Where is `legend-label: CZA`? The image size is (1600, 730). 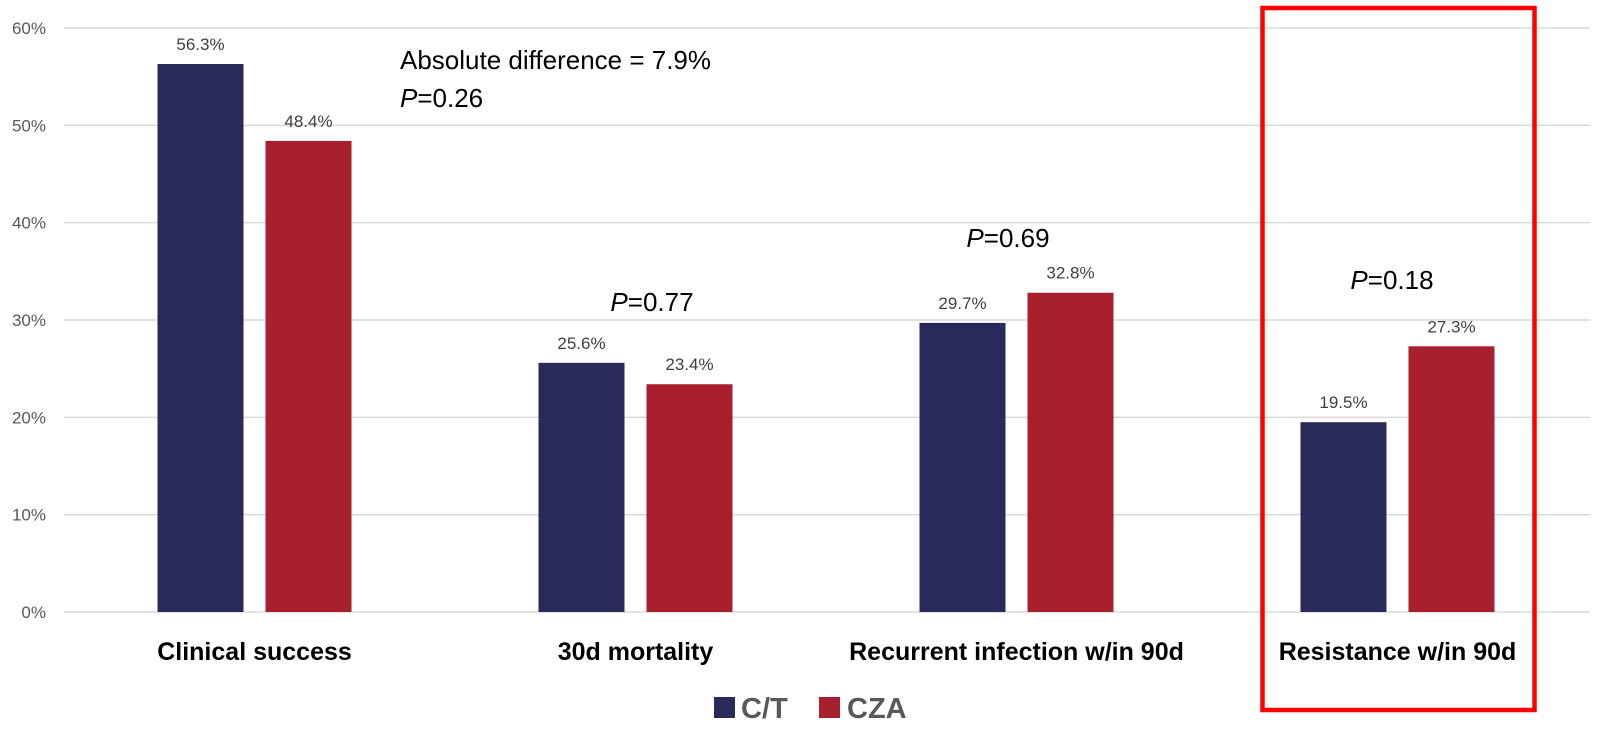
legend-label: CZA is located at coordinates (877, 709).